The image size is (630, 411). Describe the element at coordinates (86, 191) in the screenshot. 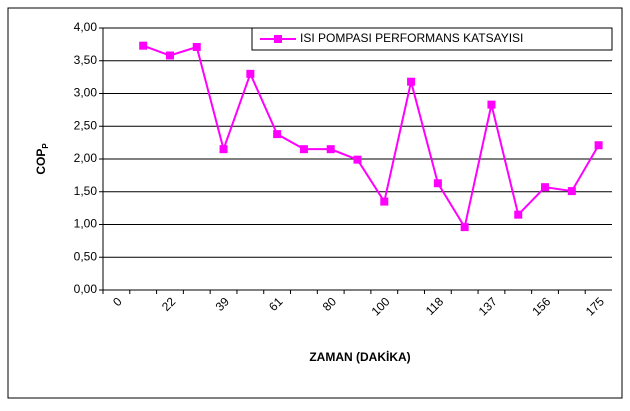

I see `y-tick-label: 1,50` at that location.